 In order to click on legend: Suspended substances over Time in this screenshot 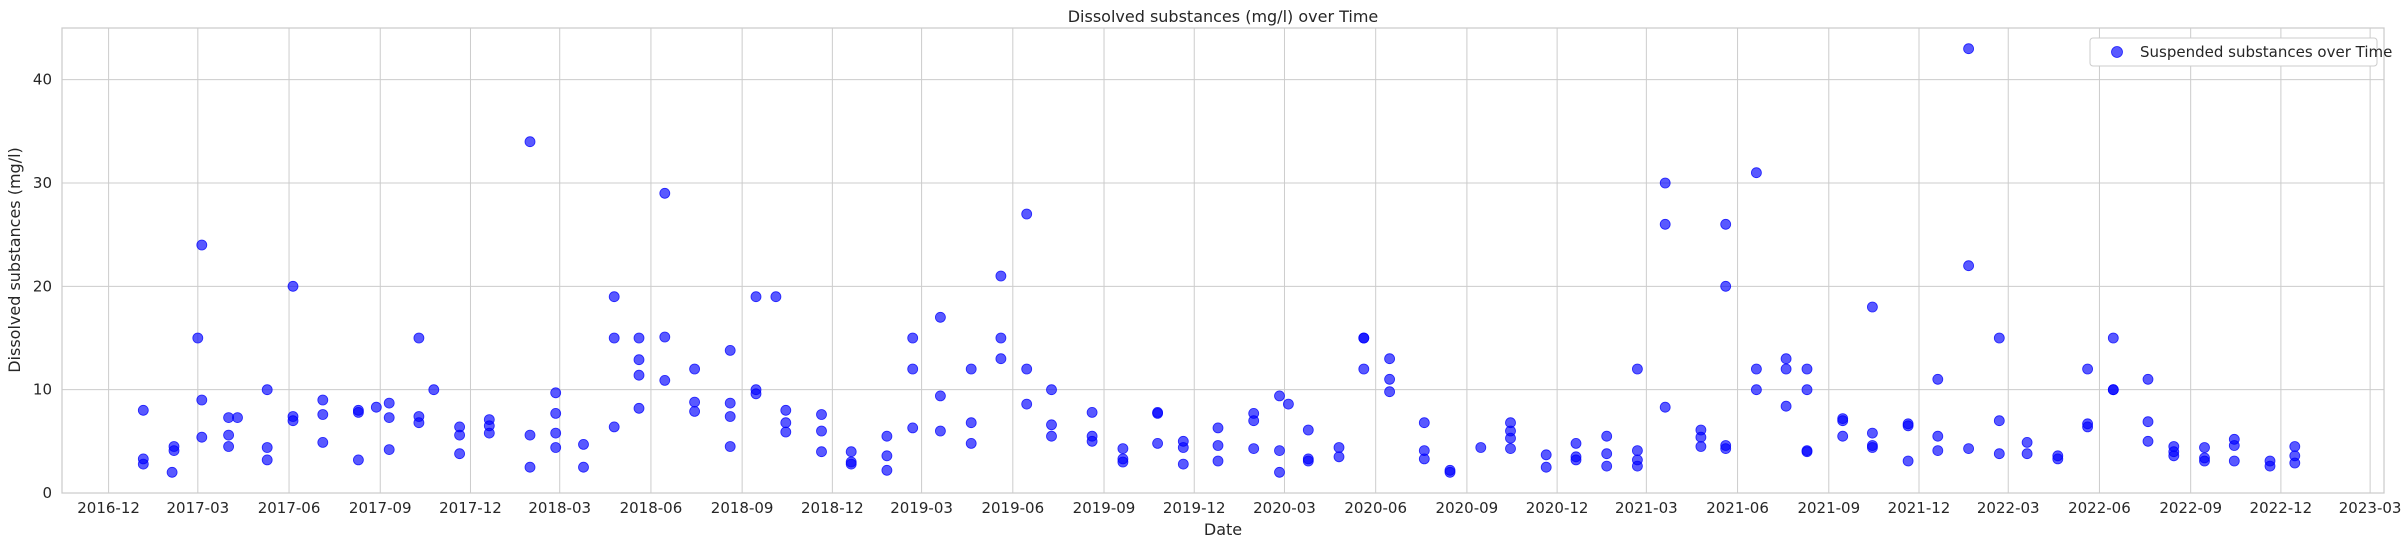, I will do `click(2240, 52)`.